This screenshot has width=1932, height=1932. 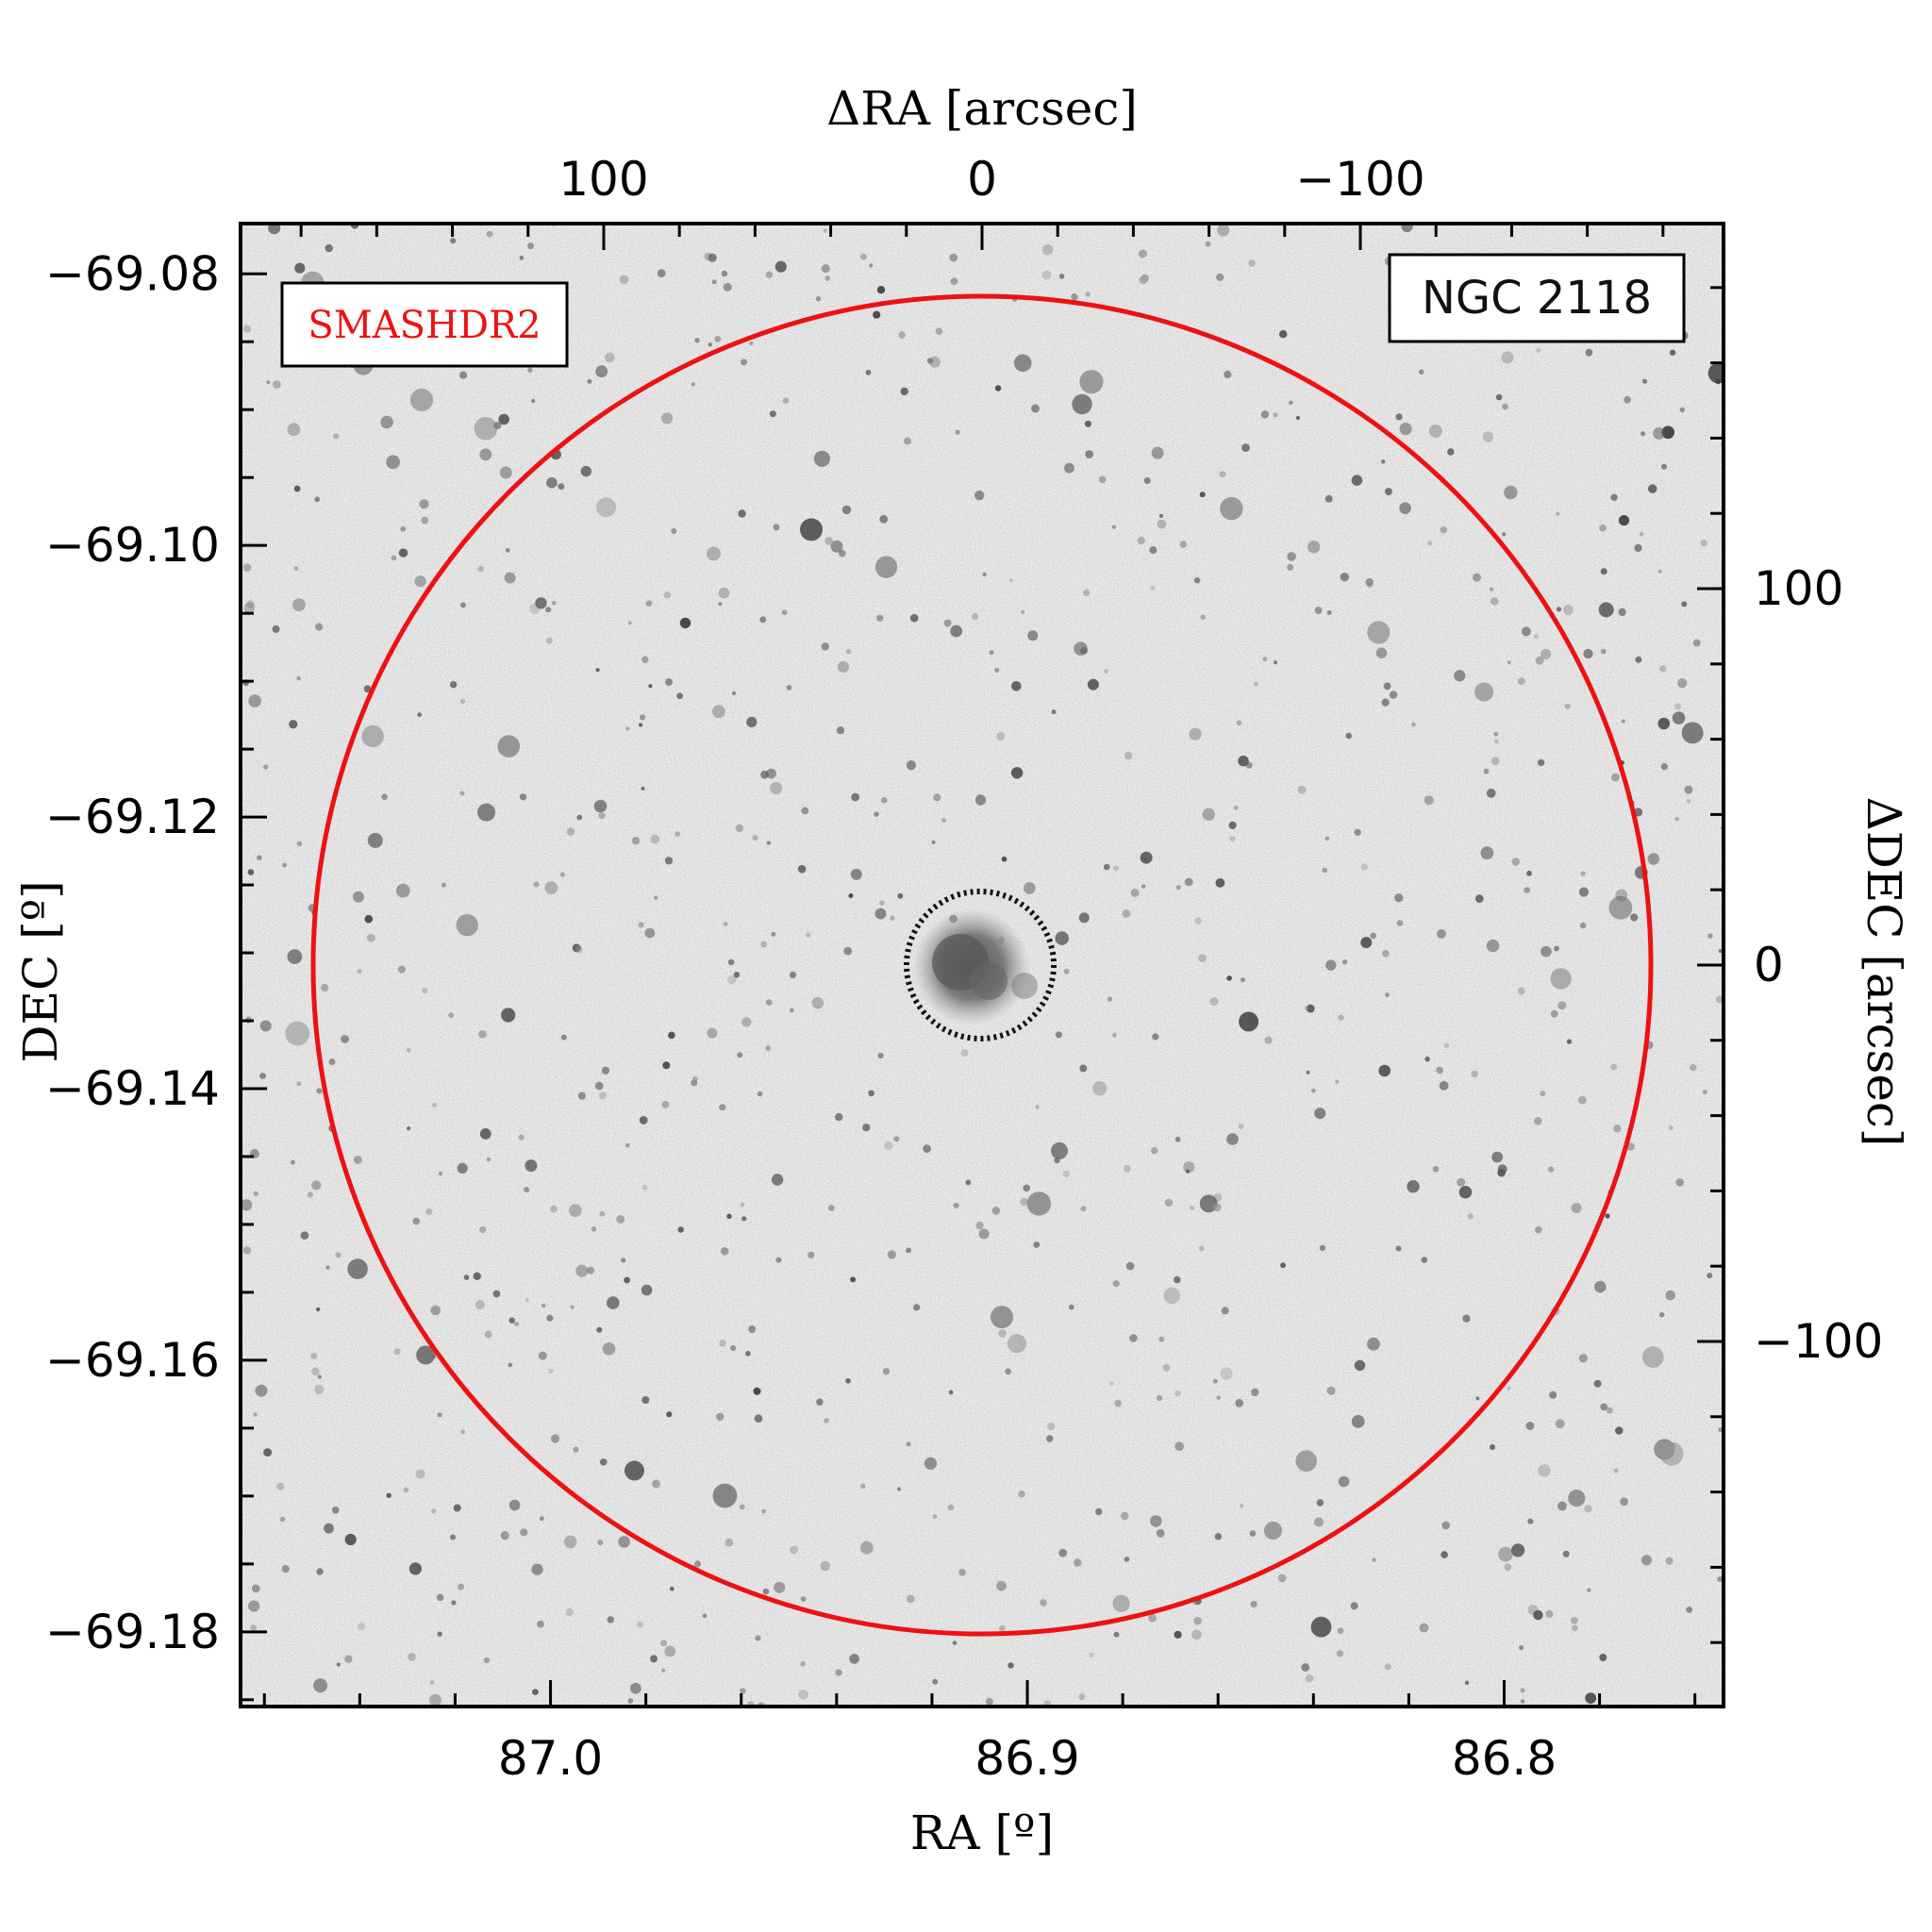 What do you see at coordinates (40, 971) in the screenshot?
I see `y-axis-title: DEC [º]` at bounding box center [40, 971].